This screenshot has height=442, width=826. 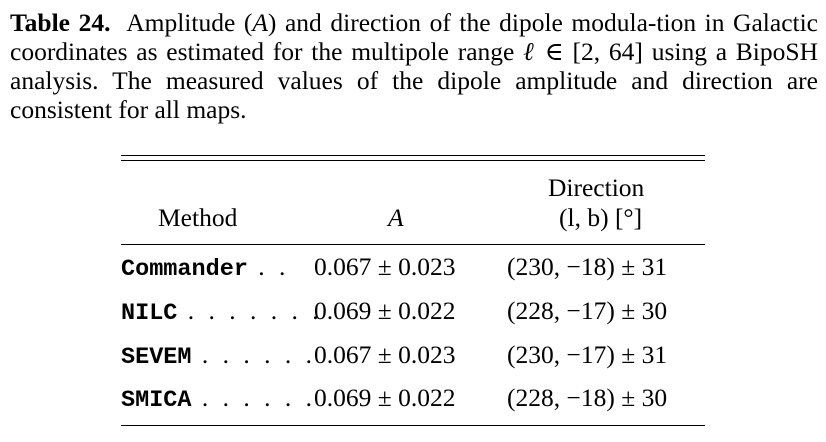 I want to click on direction-cell: (230, −18) ± 31, so click(x=587, y=266).